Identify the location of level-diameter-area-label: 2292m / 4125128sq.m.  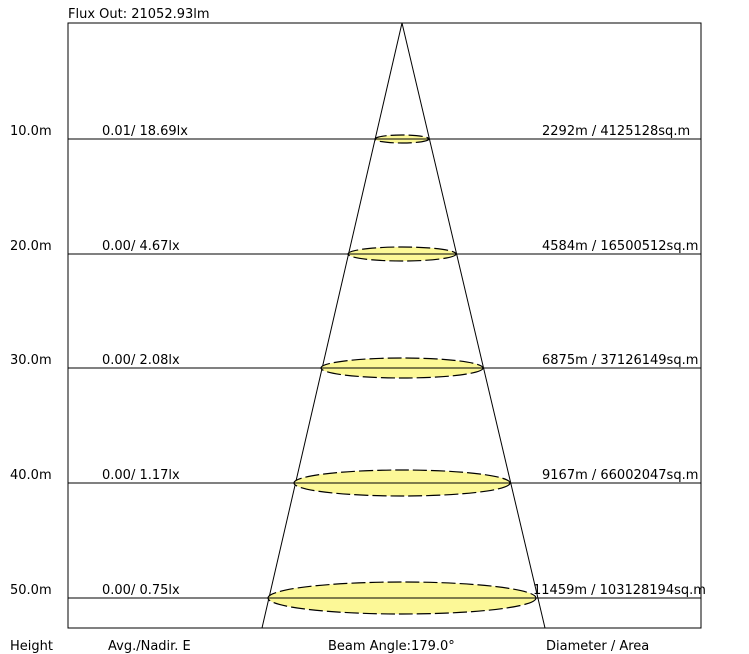
(616, 131).